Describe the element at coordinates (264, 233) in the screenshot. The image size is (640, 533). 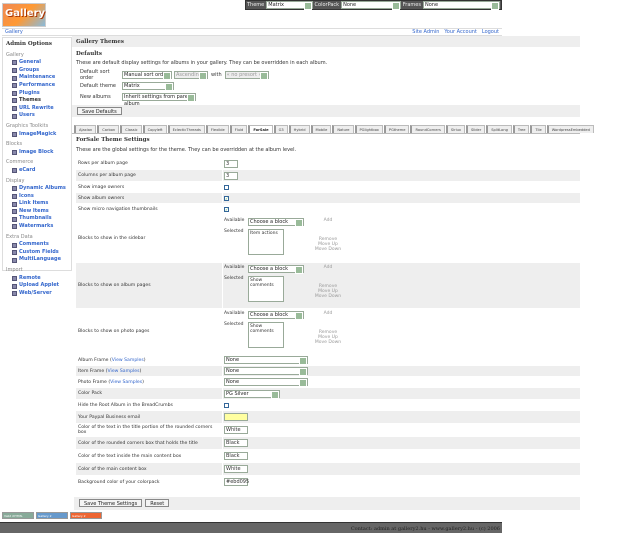
I see `selected-block-item: Item actions` at that location.